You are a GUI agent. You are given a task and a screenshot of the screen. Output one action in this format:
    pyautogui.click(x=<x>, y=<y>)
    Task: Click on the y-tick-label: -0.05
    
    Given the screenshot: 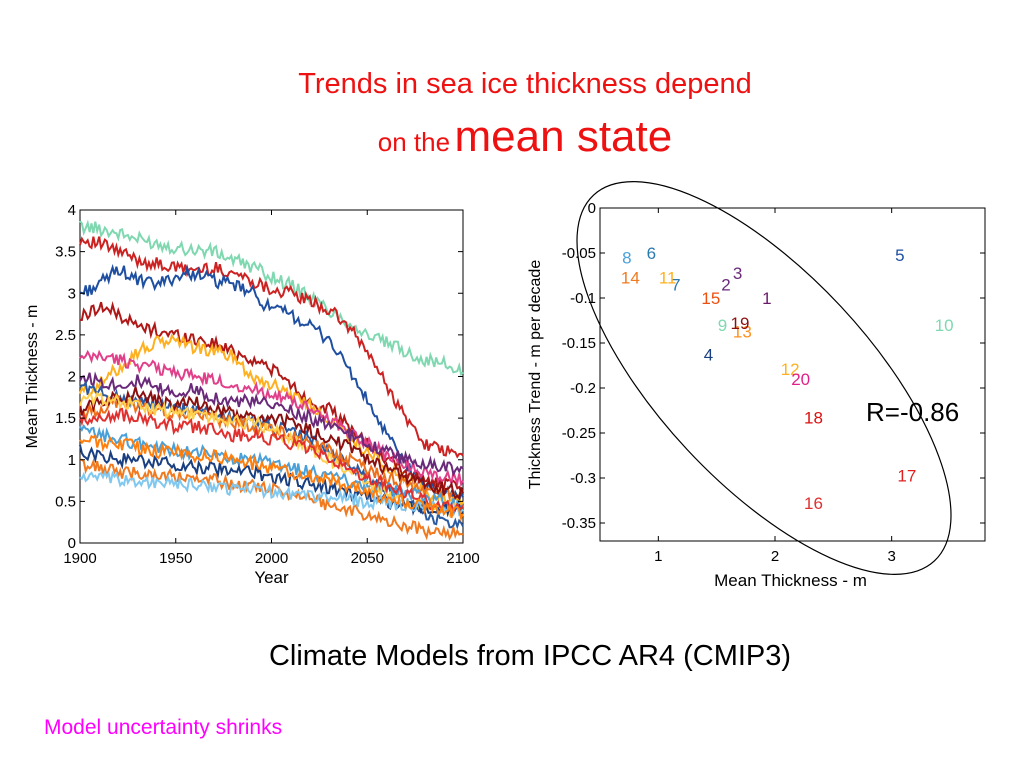 What is the action you would take?
    pyautogui.click(x=579, y=253)
    